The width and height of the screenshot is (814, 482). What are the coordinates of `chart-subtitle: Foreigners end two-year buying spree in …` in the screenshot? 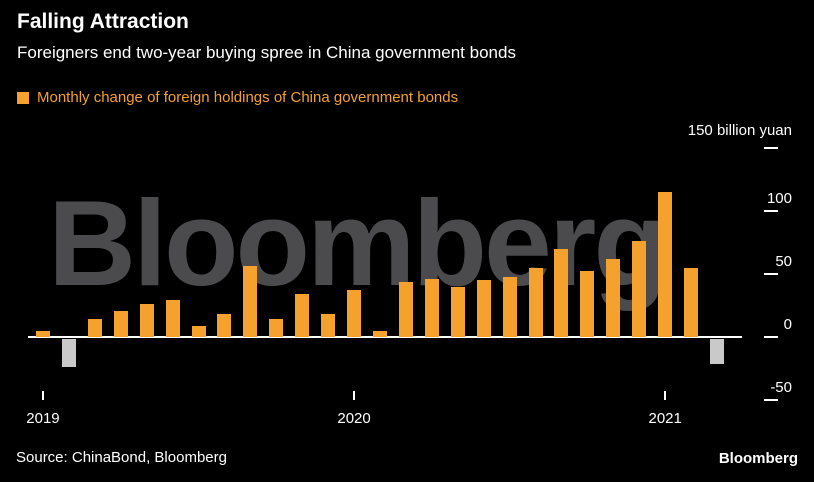 It's located at (266, 52).